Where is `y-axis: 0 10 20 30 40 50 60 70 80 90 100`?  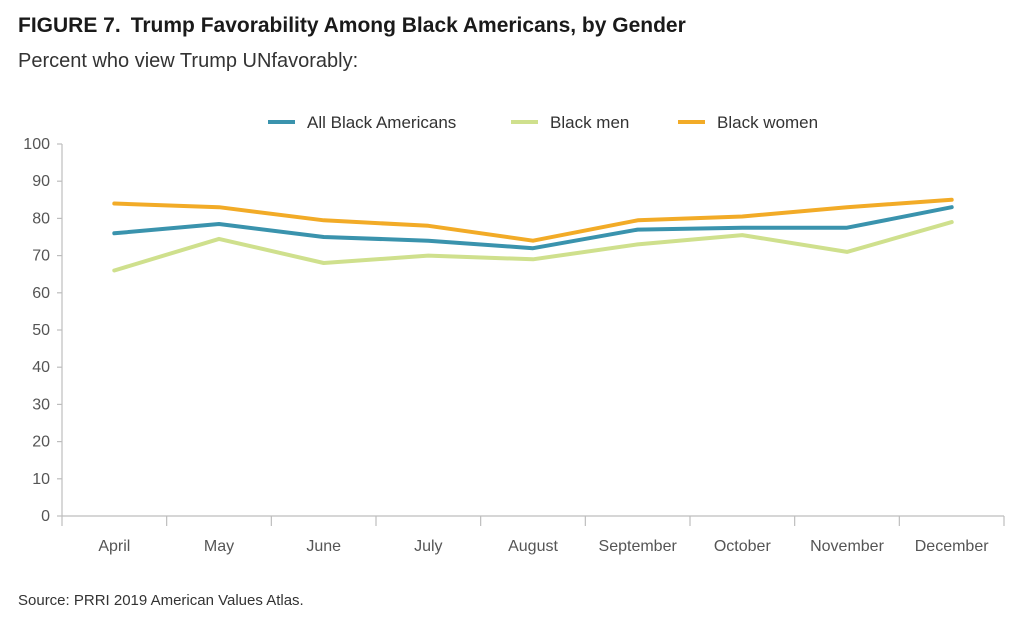 y-axis: 0 10 20 30 40 50 60 70 80 90 100 is located at coordinates (43, 330).